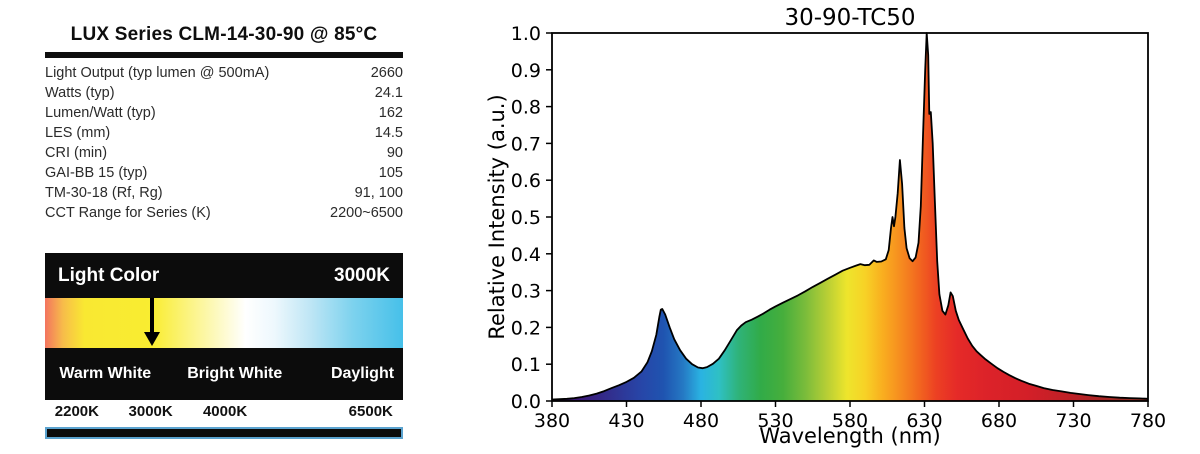 This screenshot has height=454, width=1200. I want to click on zone-daylight: Daylight, so click(362, 373).